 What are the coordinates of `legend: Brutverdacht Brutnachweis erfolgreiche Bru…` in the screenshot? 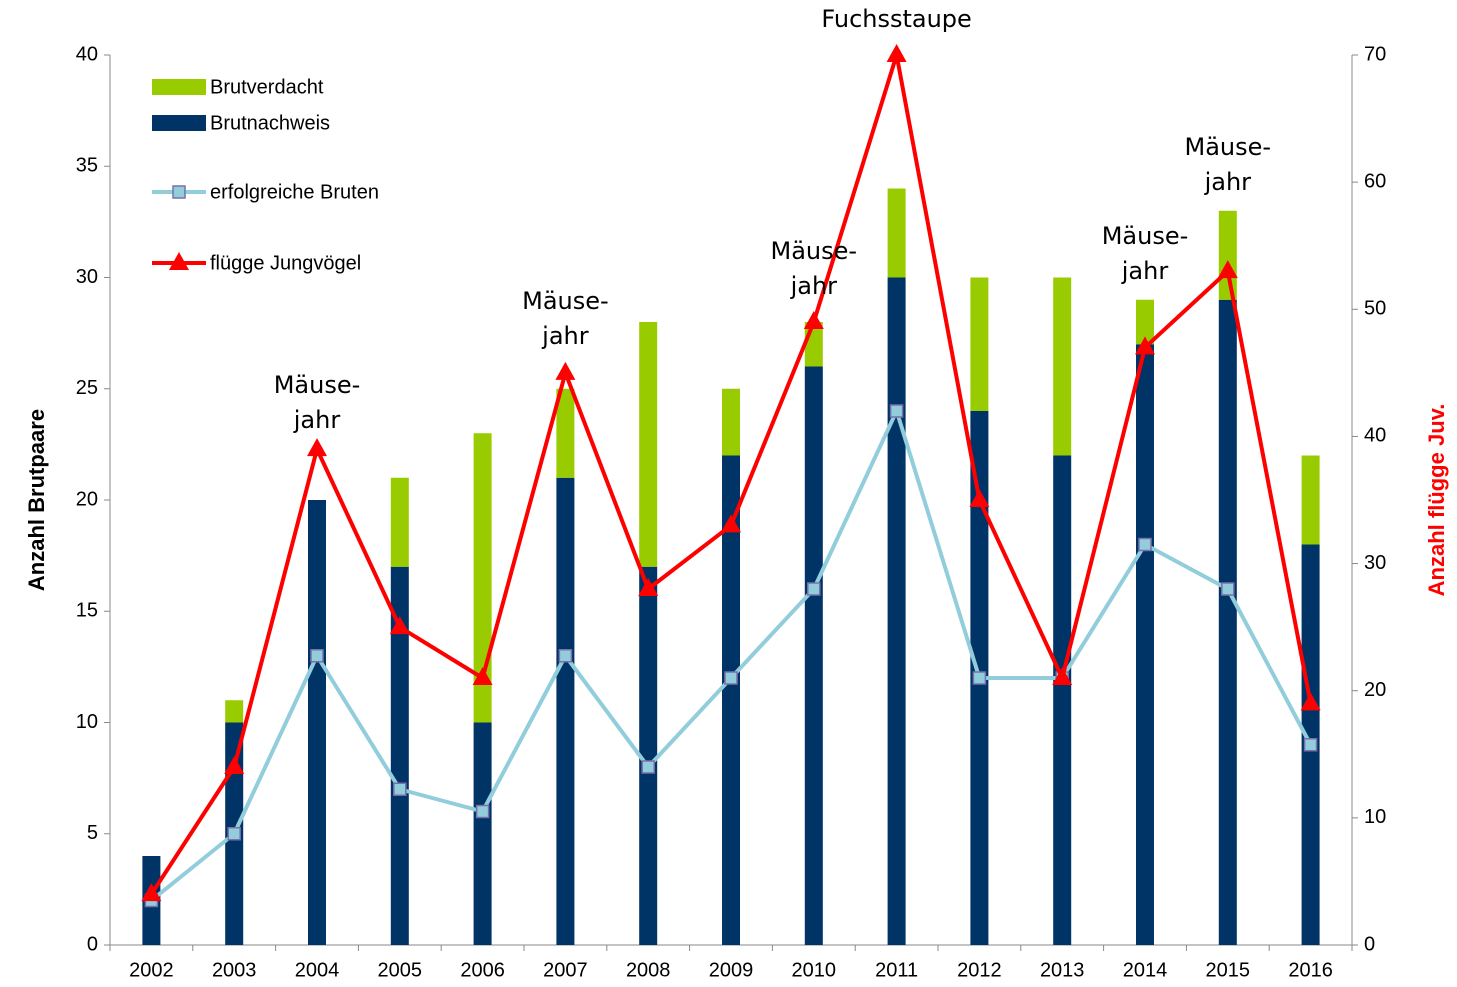 It's located at (296, 174).